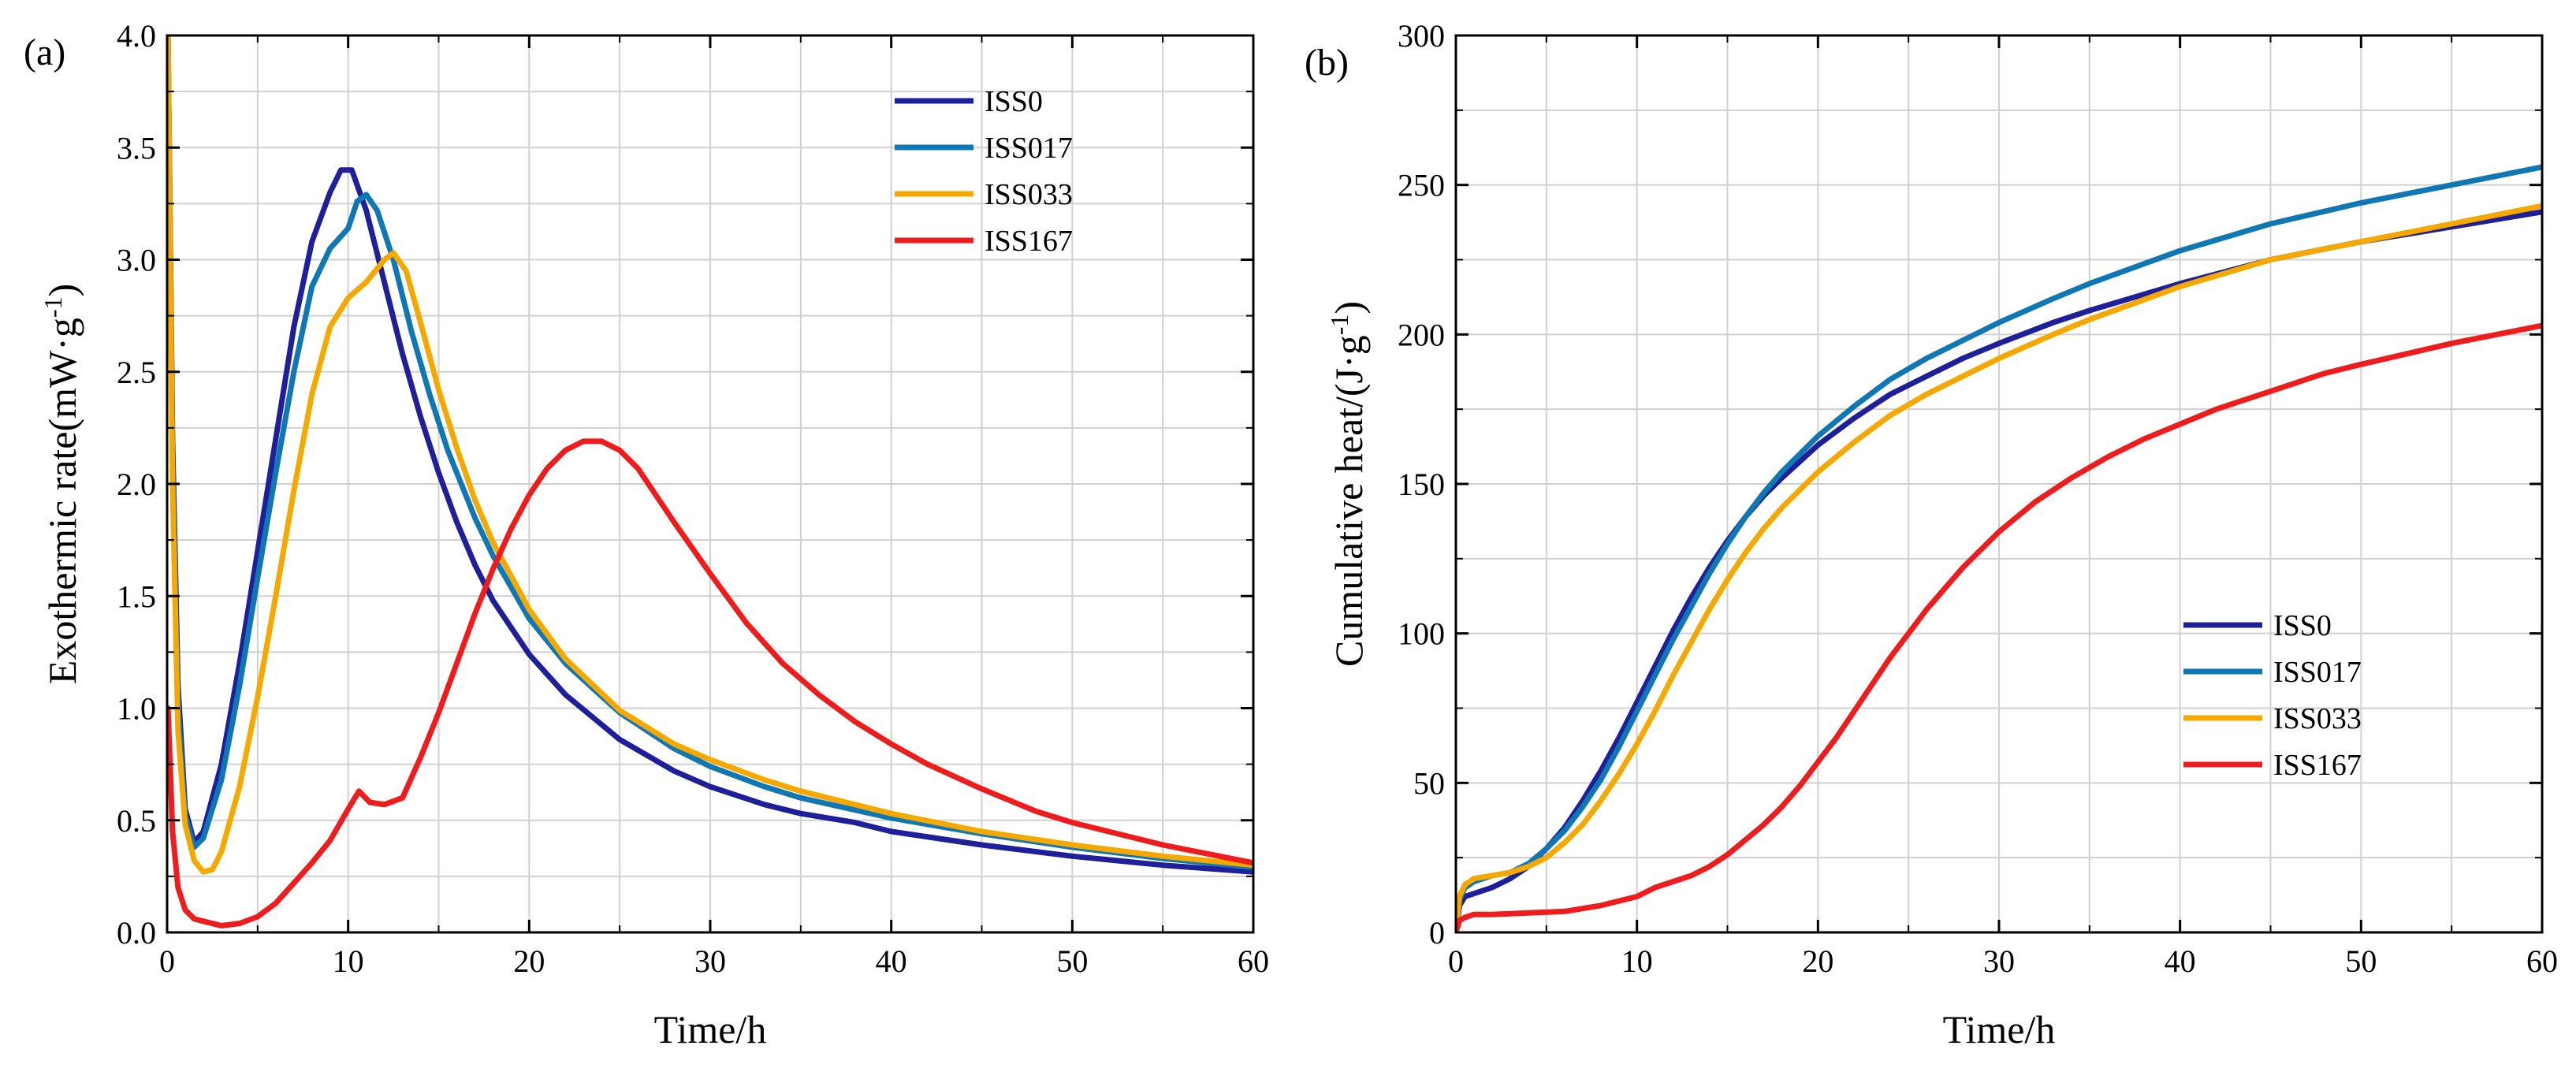  Describe the element at coordinates (1437, 933) in the screenshot. I see `y-tick-label: 0` at that location.